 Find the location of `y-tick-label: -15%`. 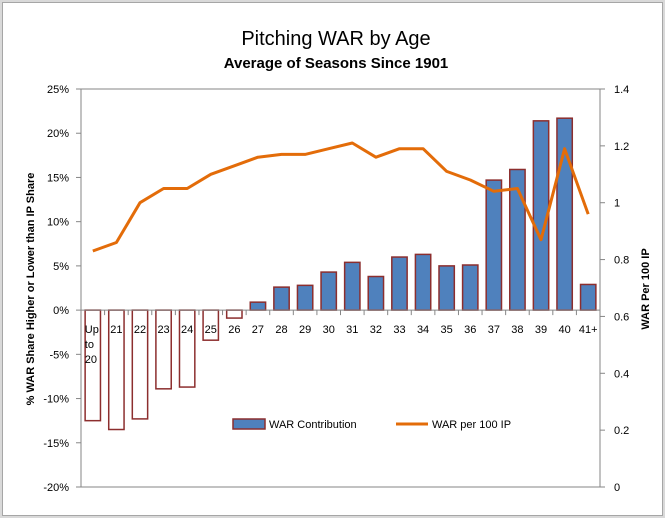

y-tick-label: -15% is located at coordinates (56, 444).